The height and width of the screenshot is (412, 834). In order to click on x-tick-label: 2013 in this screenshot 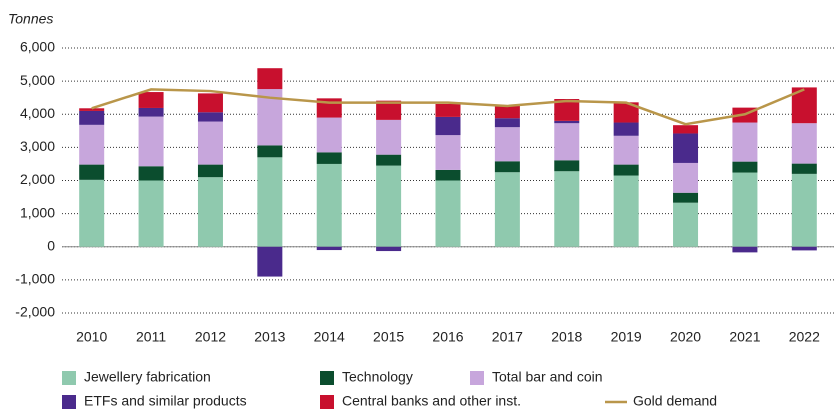, I will do `click(269, 337)`.